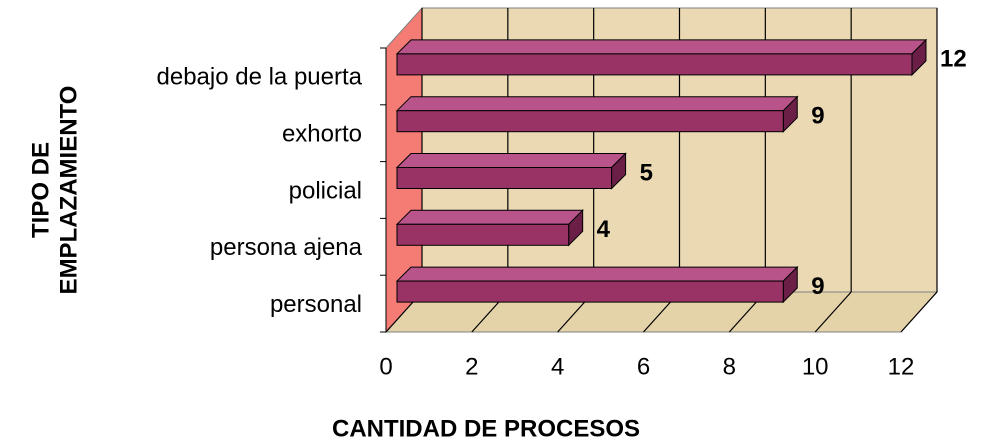 The width and height of the screenshot is (983, 446). What do you see at coordinates (385, 366) in the screenshot?
I see `x-tick-label: 0` at bounding box center [385, 366].